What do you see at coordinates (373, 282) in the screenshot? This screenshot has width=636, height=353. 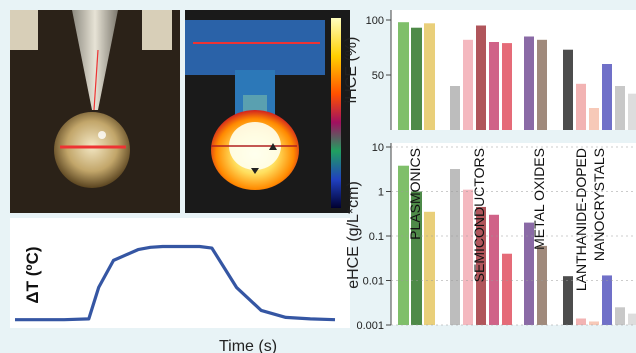 I see `ehce-tick-label: 0.01` at bounding box center [373, 282].